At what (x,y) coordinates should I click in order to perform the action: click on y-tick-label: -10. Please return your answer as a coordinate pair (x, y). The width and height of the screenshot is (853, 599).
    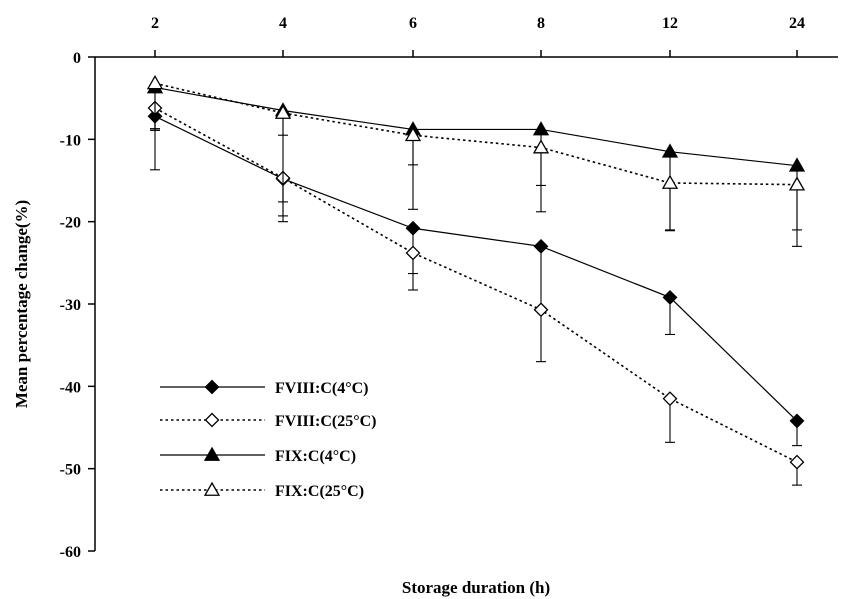
    Looking at the image, I should click on (70, 140).